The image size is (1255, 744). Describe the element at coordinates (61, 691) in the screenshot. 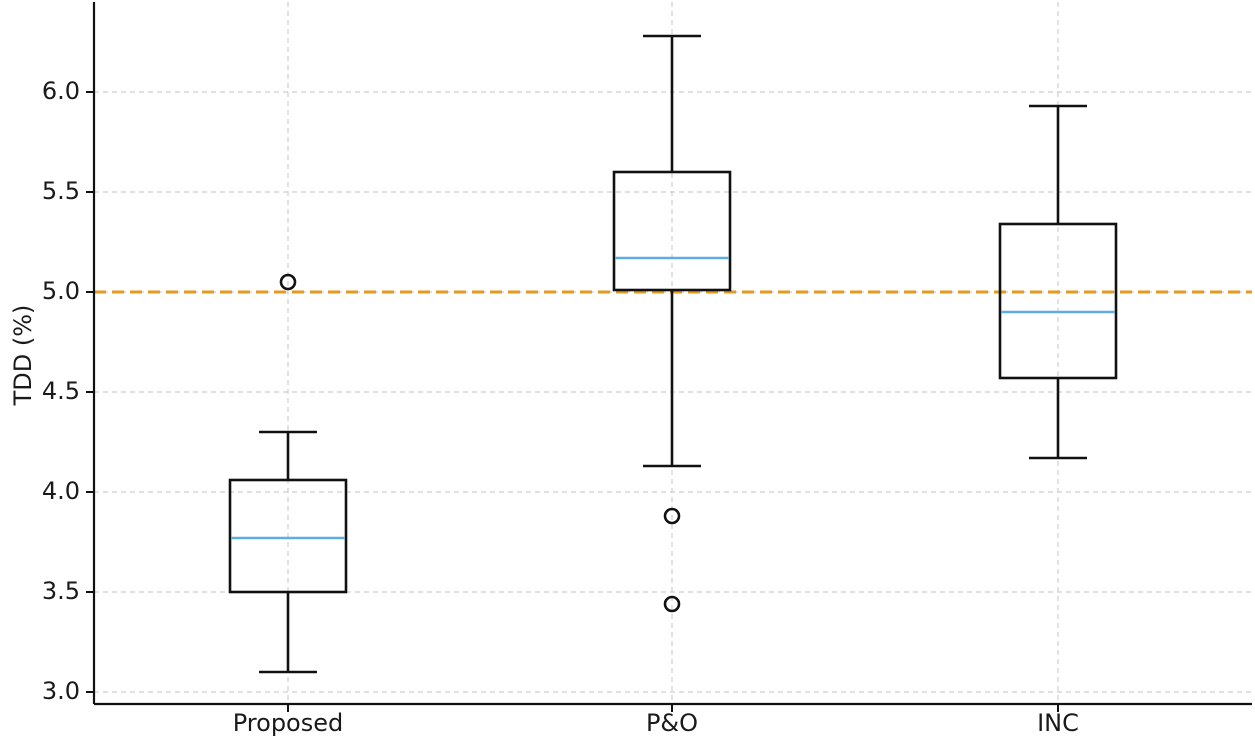

I see `y-tick-label: 3.0` at that location.